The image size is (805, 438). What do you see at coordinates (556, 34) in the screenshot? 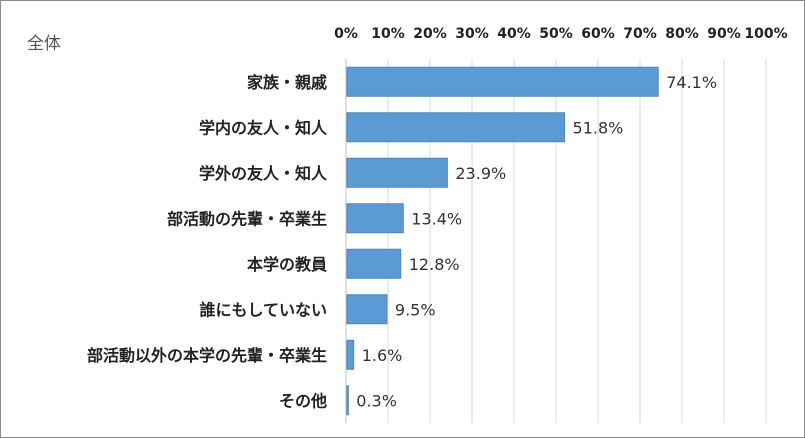
I see `x-tick-label: 50%` at bounding box center [556, 34].